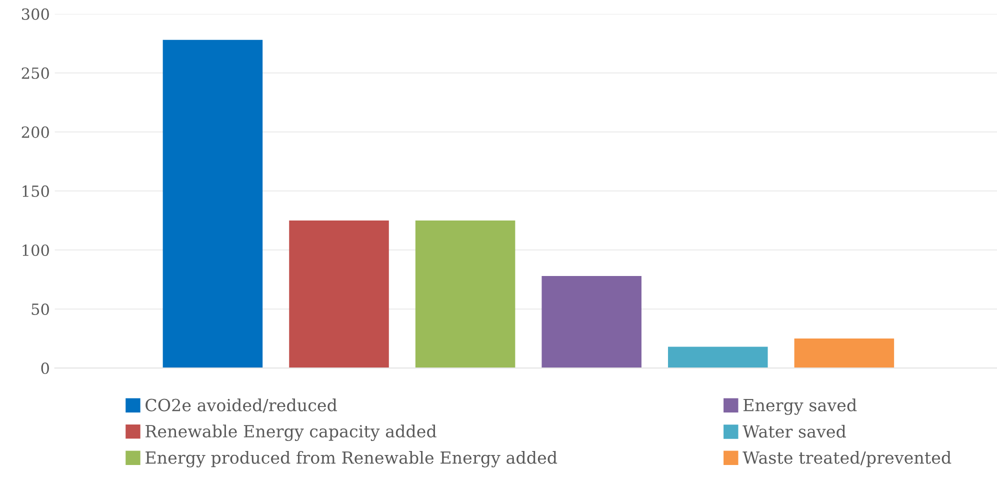 The width and height of the screenshot is (997, 496). Describe the element at coordinates (35, 132) in the screenshot. I see `y-tick-label: 200` at that location.